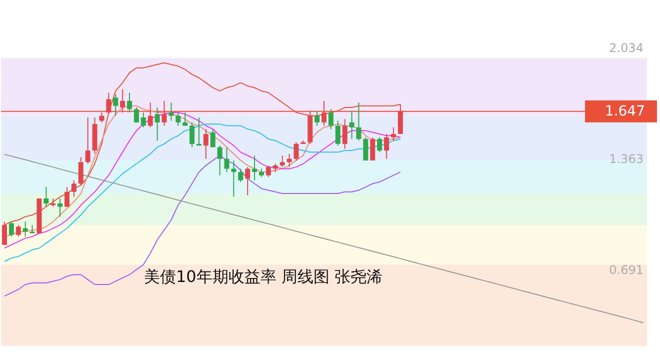  Describe the element at coordinates (626, 269) in the screenshot. I see `y-tick-label: 0.691` at that location.